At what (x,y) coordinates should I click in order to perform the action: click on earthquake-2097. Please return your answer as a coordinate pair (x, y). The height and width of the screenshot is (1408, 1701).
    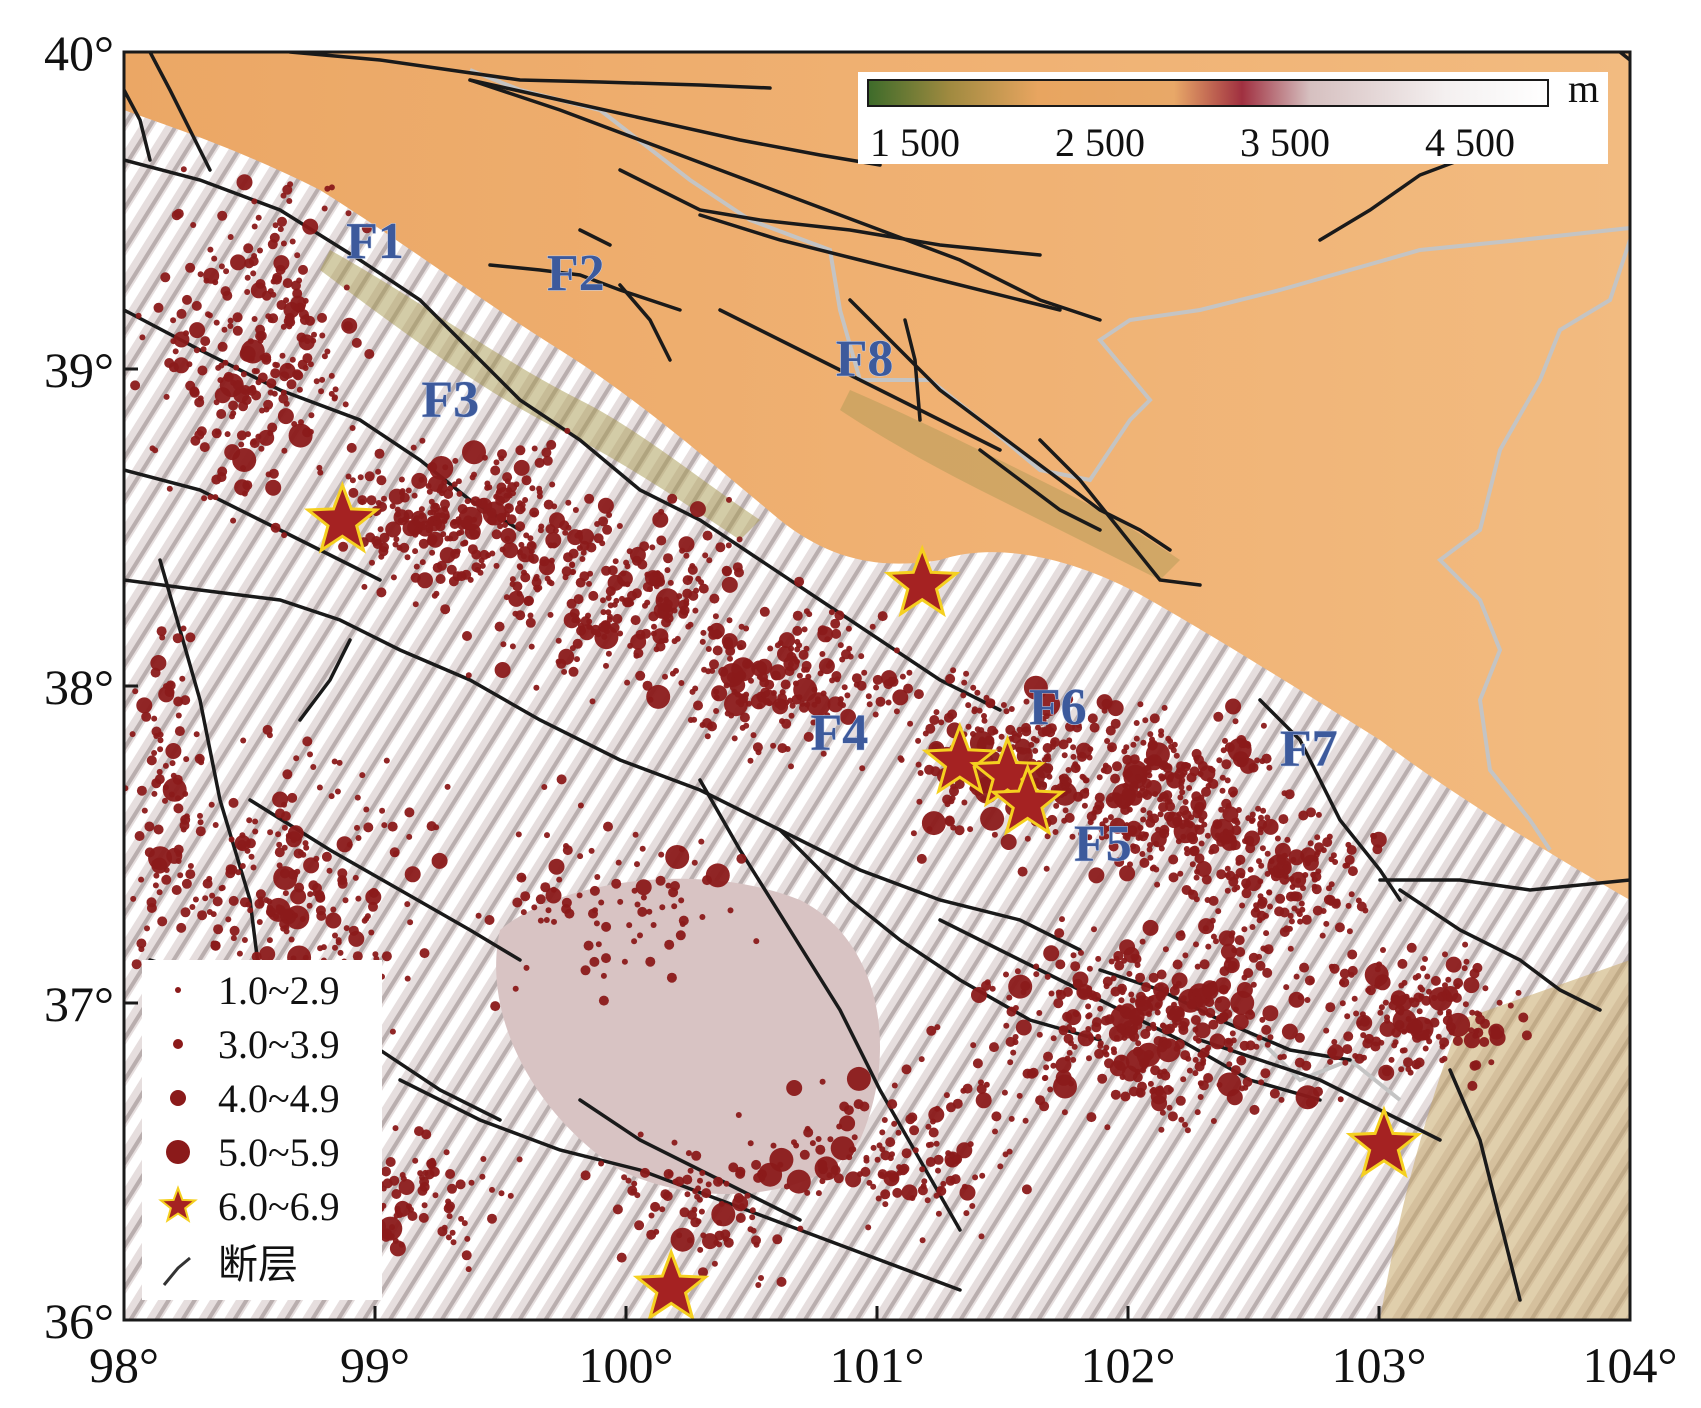
    Looking at the image, I should click on (1457, 986).